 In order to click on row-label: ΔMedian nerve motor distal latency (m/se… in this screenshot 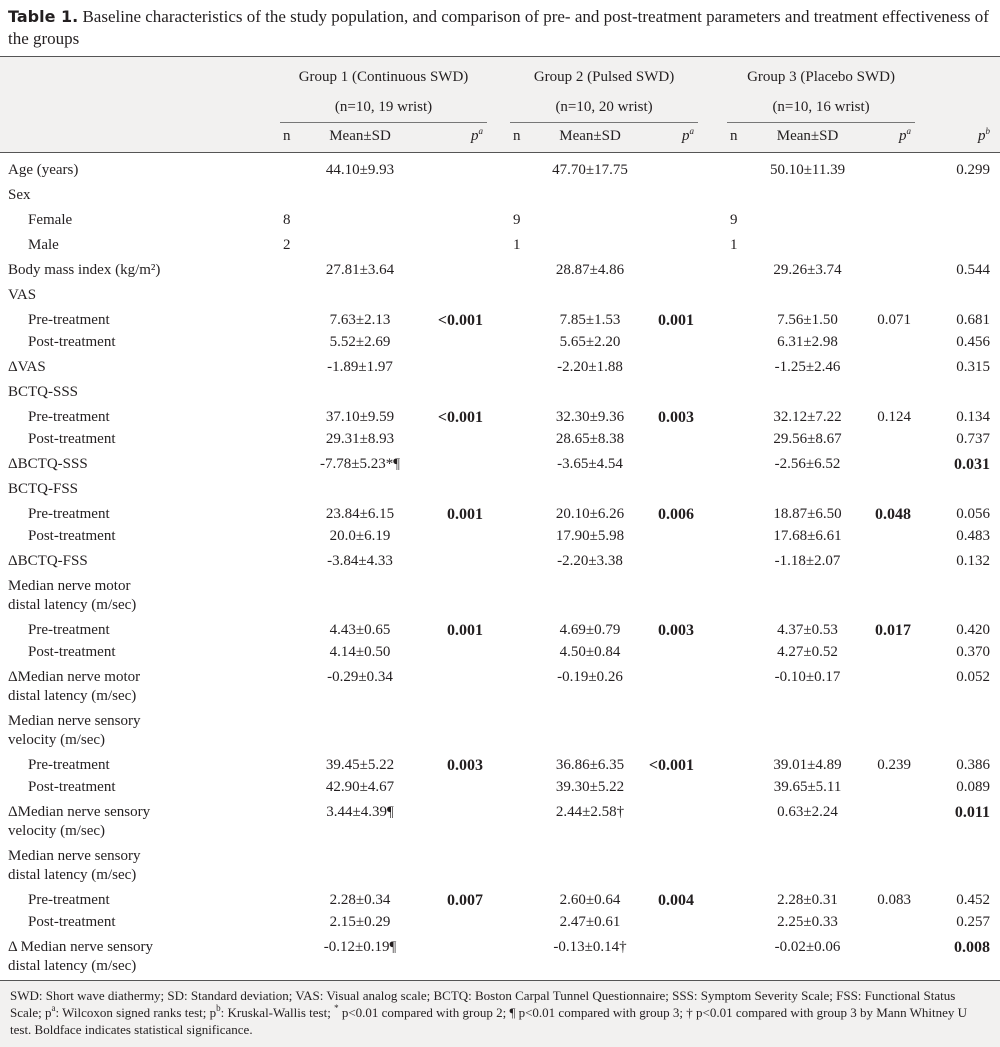, I will do `click(140, 687)`.